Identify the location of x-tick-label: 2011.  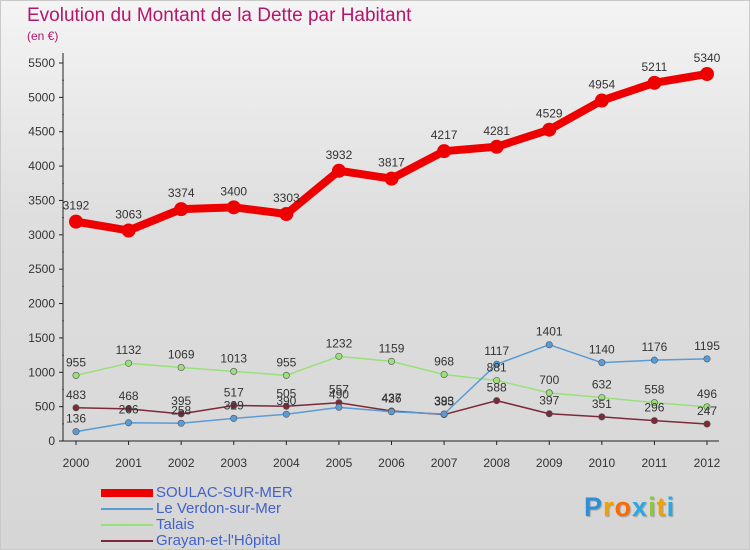
(655, 463).